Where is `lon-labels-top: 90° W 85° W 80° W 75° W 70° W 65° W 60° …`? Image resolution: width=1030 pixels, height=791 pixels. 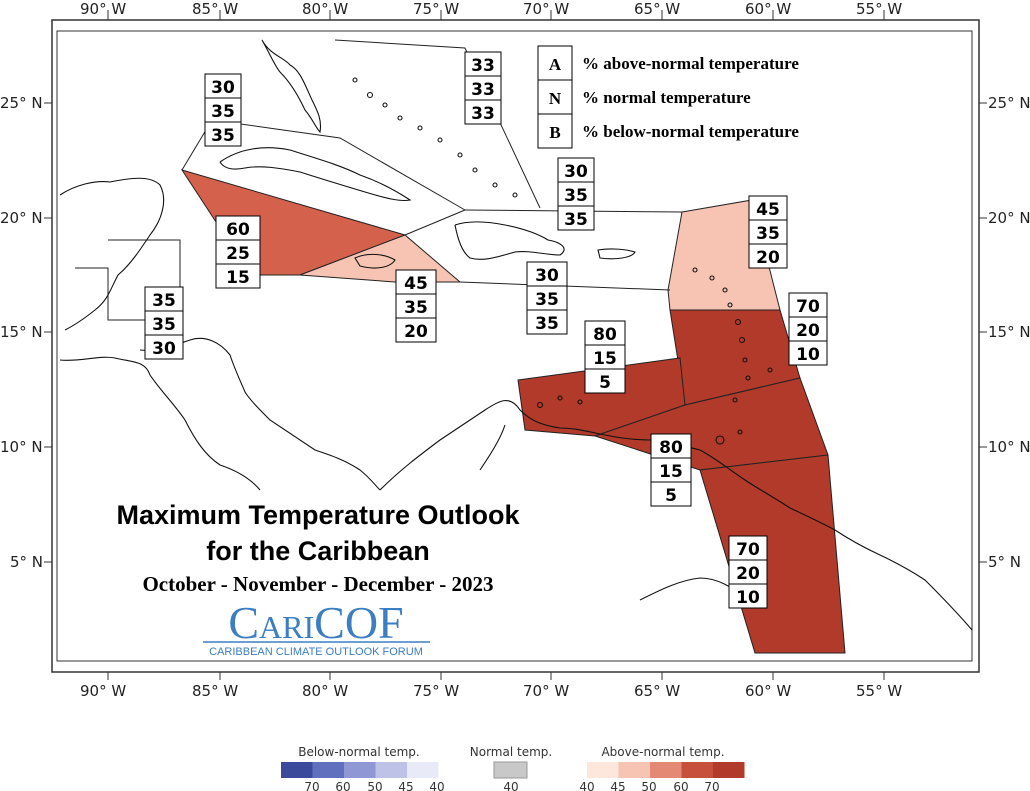
lon-labels-top: 90° W 85° W 80° W 75° W 70° W 65° W 60° … is located at coordinates (491, 9).